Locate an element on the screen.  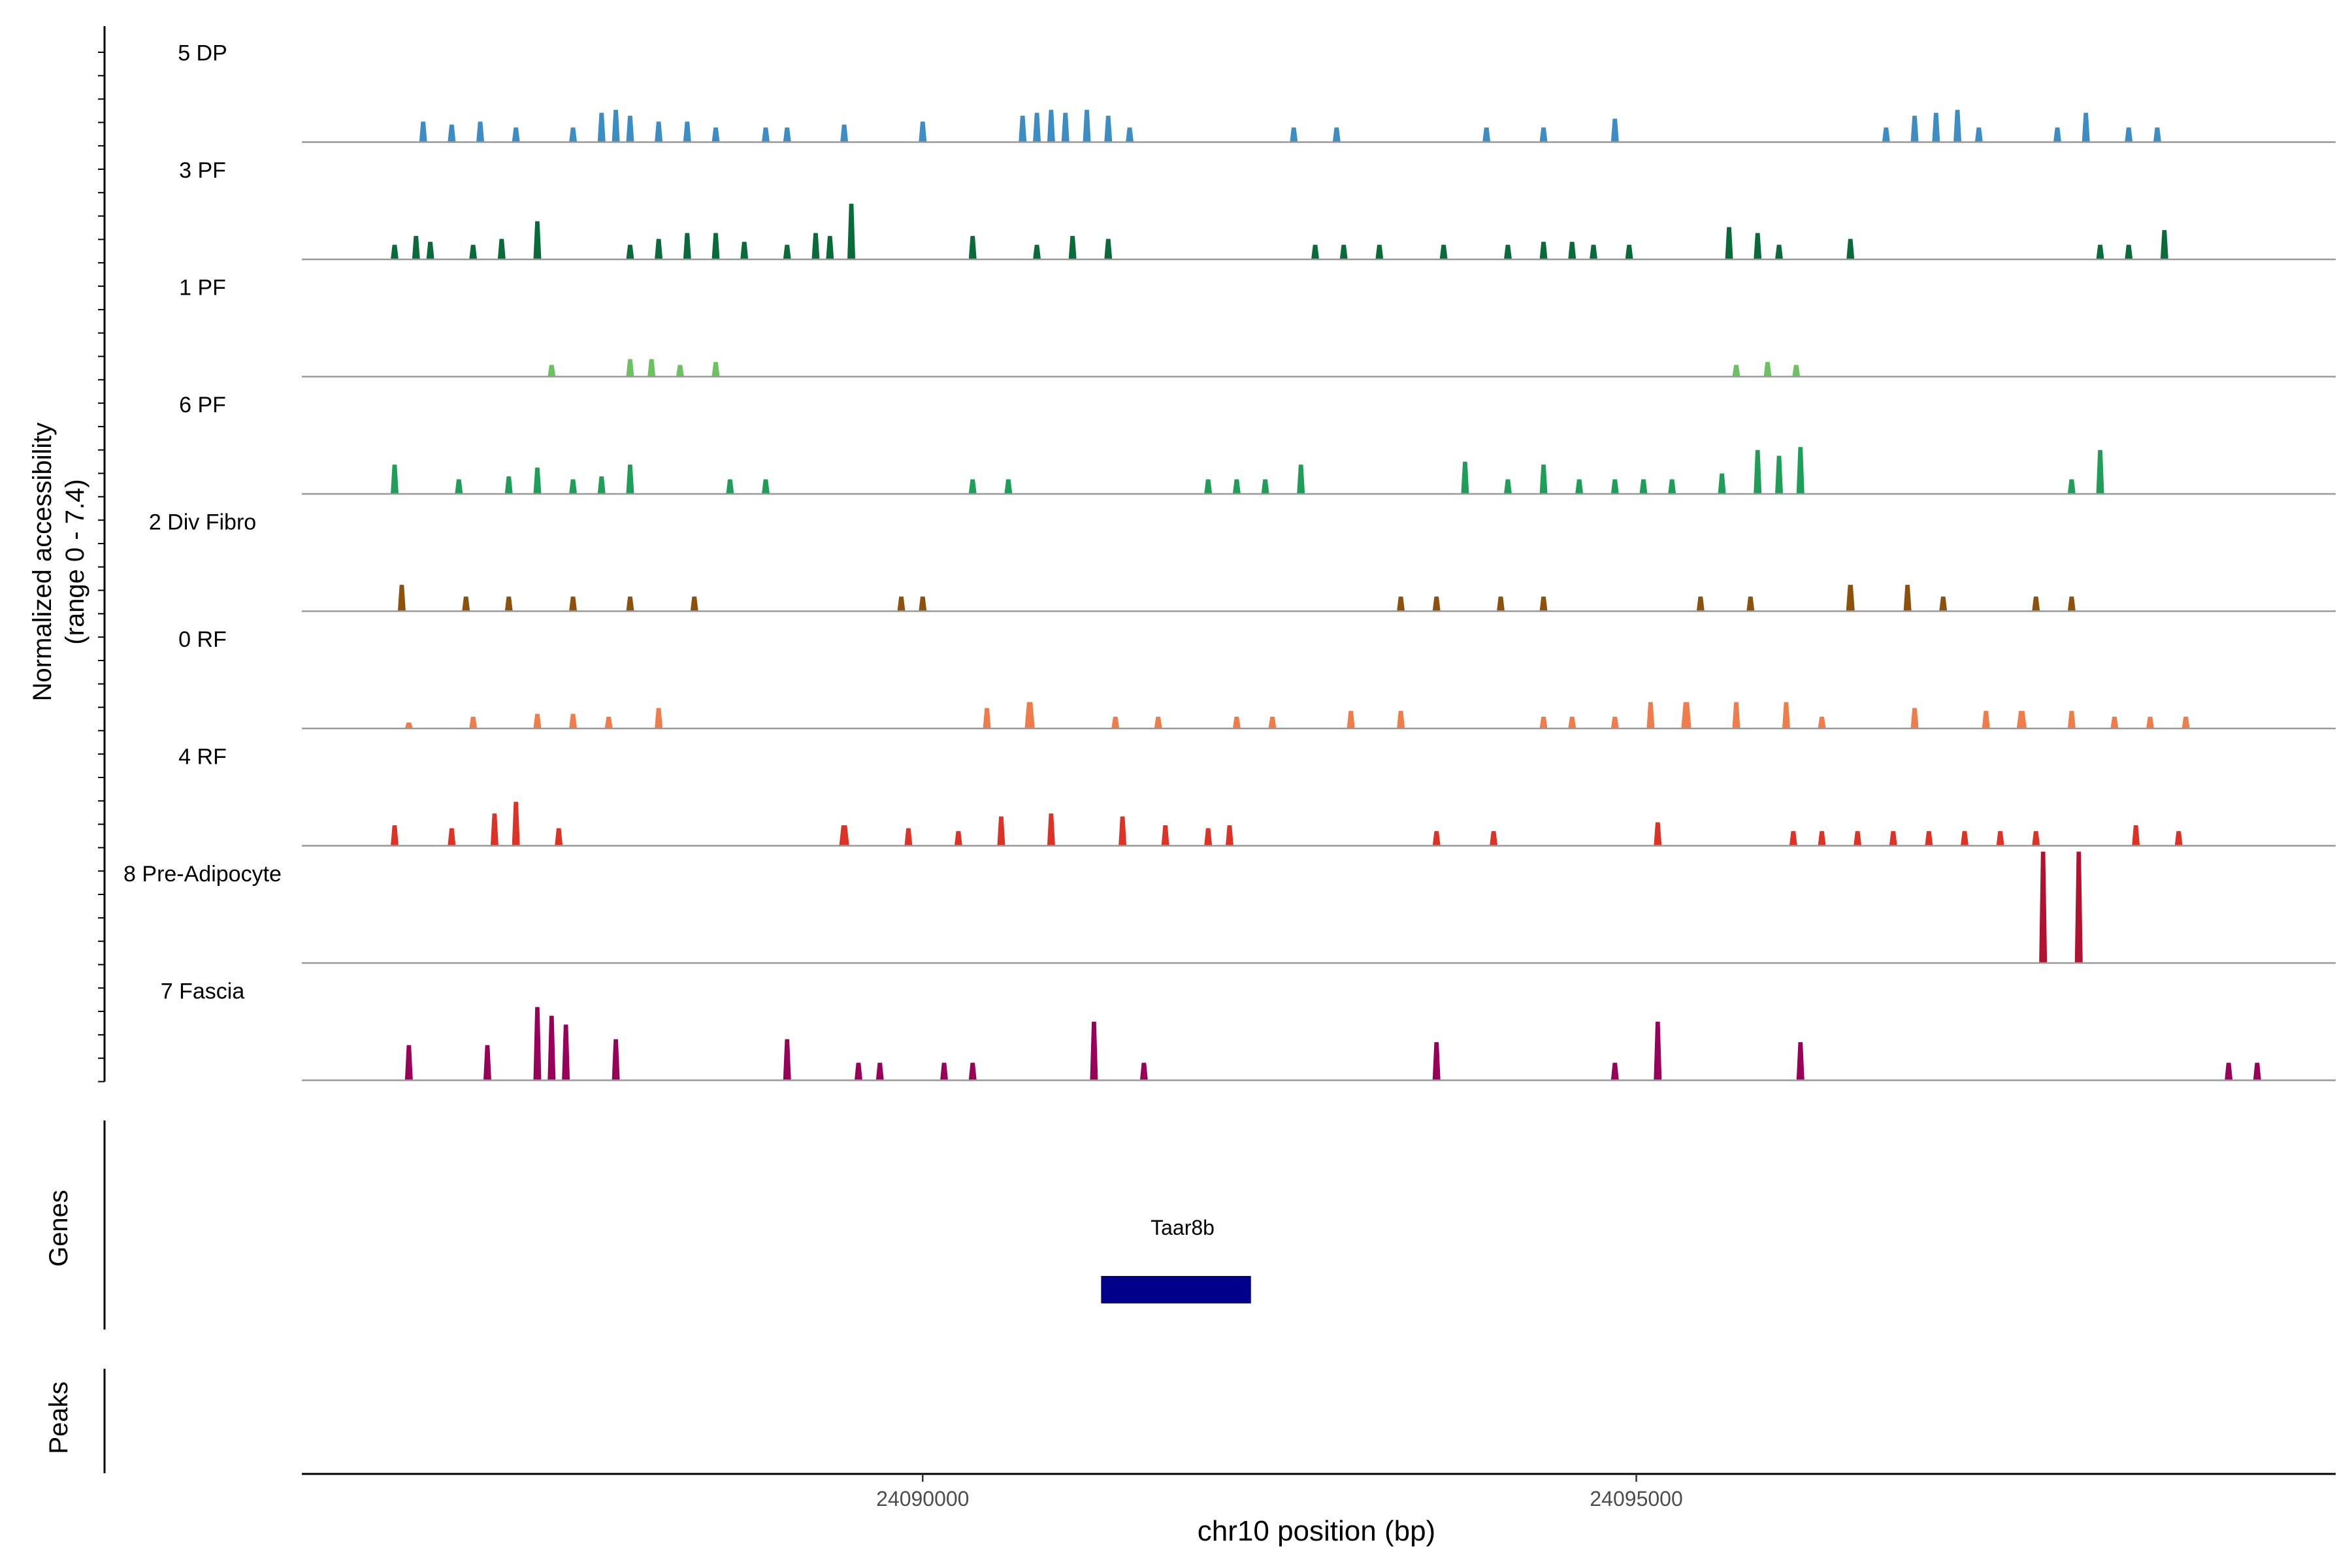
y-axis-title-line1: Normalized accessibility is located at coordinates (42, 562).